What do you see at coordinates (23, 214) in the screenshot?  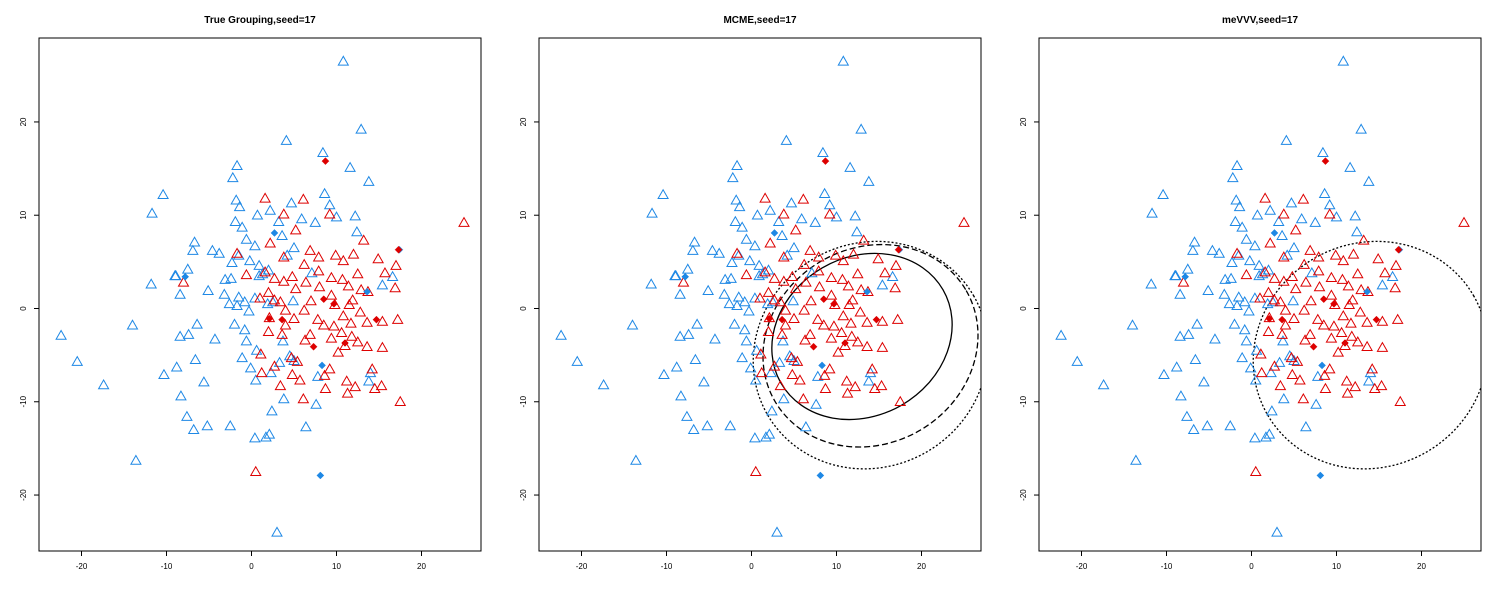 I see `y-tick-label: 10` at bounding box center [23, 214].